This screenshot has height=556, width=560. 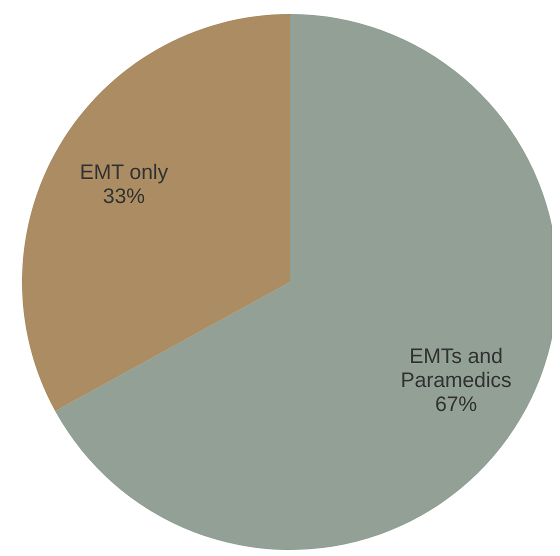 What do you see at coordinates (123, 196) in the screenshot?
I see `data-label: 33%` at bounding box center [123, 196].